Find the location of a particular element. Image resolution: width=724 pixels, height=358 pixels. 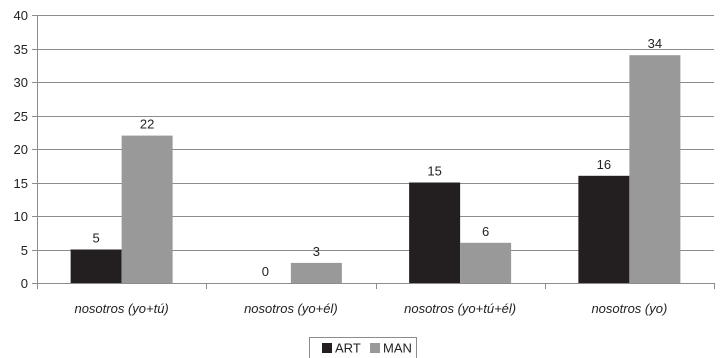

data-label: 34 is located at coordinates (655, 43).